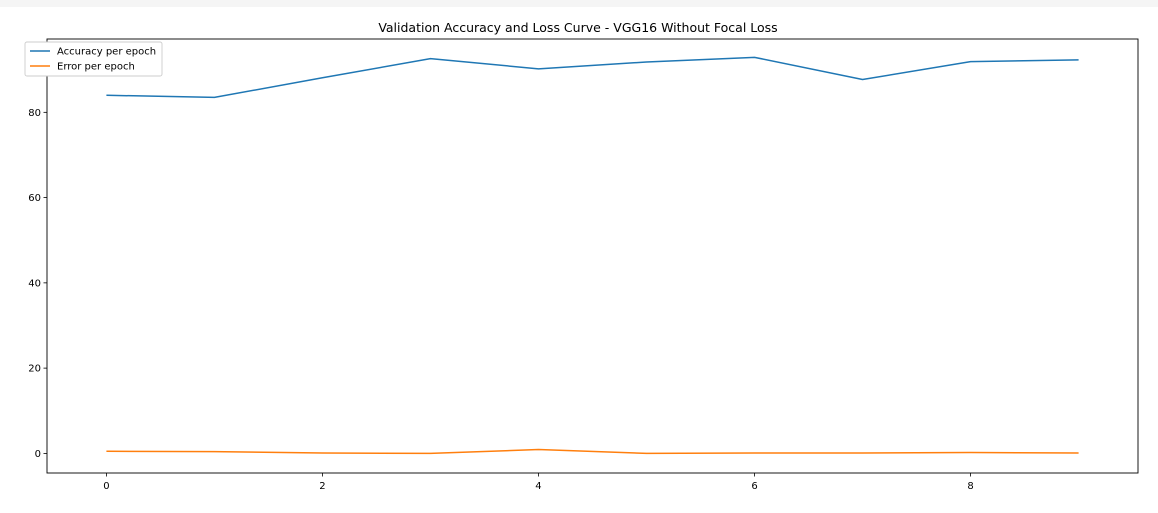 The image size is (1158, 513). What do you see at coordinates (34, 369) in the screenshot?
I see `y-tick-label: 20` at bounding box center [34, 369].